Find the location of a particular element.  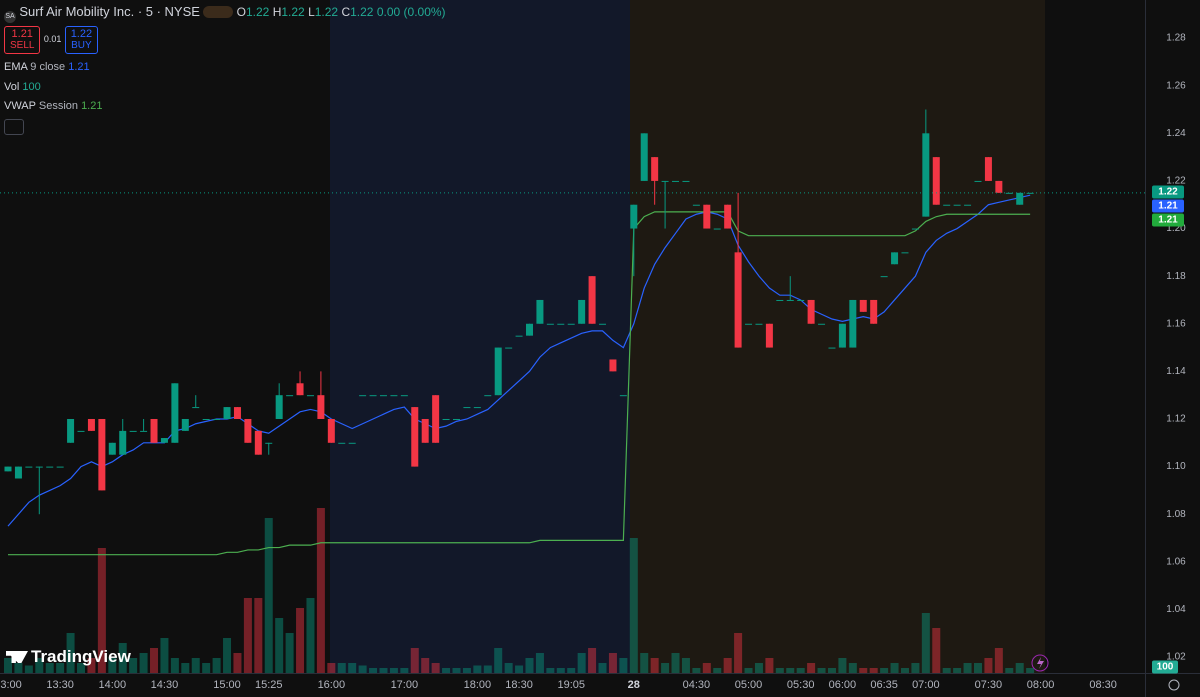

sell-button: 1.21 SELL is located at coordinates (22, 40).